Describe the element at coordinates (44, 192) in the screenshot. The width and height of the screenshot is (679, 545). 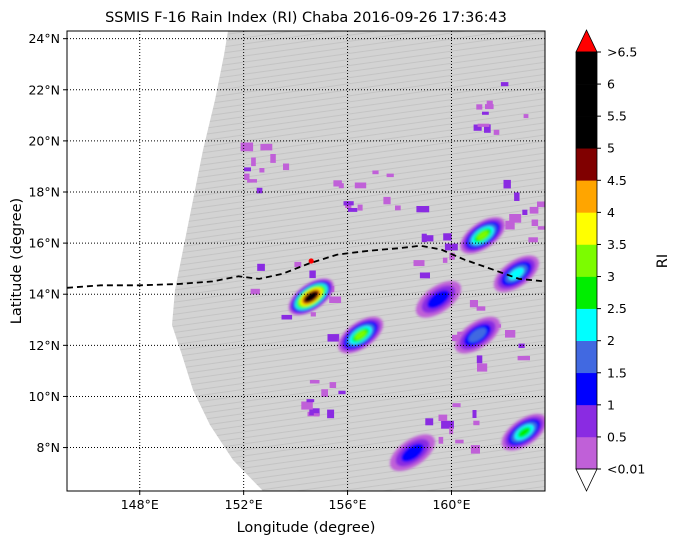
I see `y-tick-label: 18°N` at that location.